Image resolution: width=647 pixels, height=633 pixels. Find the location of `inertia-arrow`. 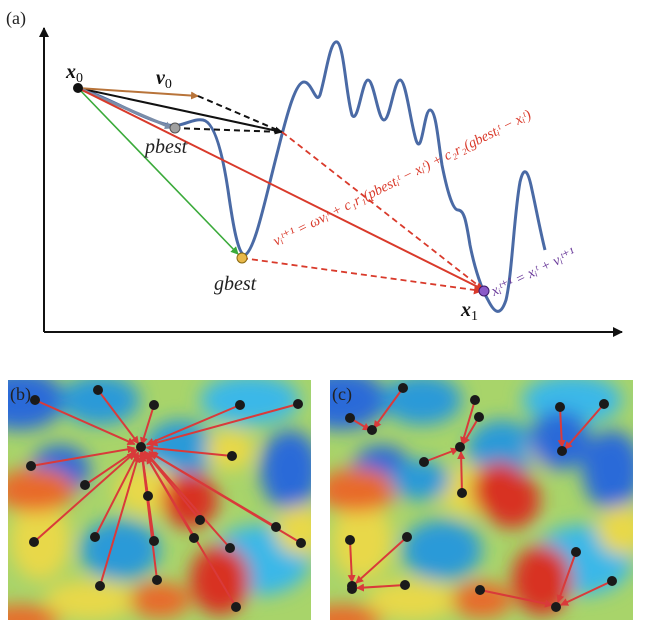

inertia-arrow is located at coordinates (180, 111).